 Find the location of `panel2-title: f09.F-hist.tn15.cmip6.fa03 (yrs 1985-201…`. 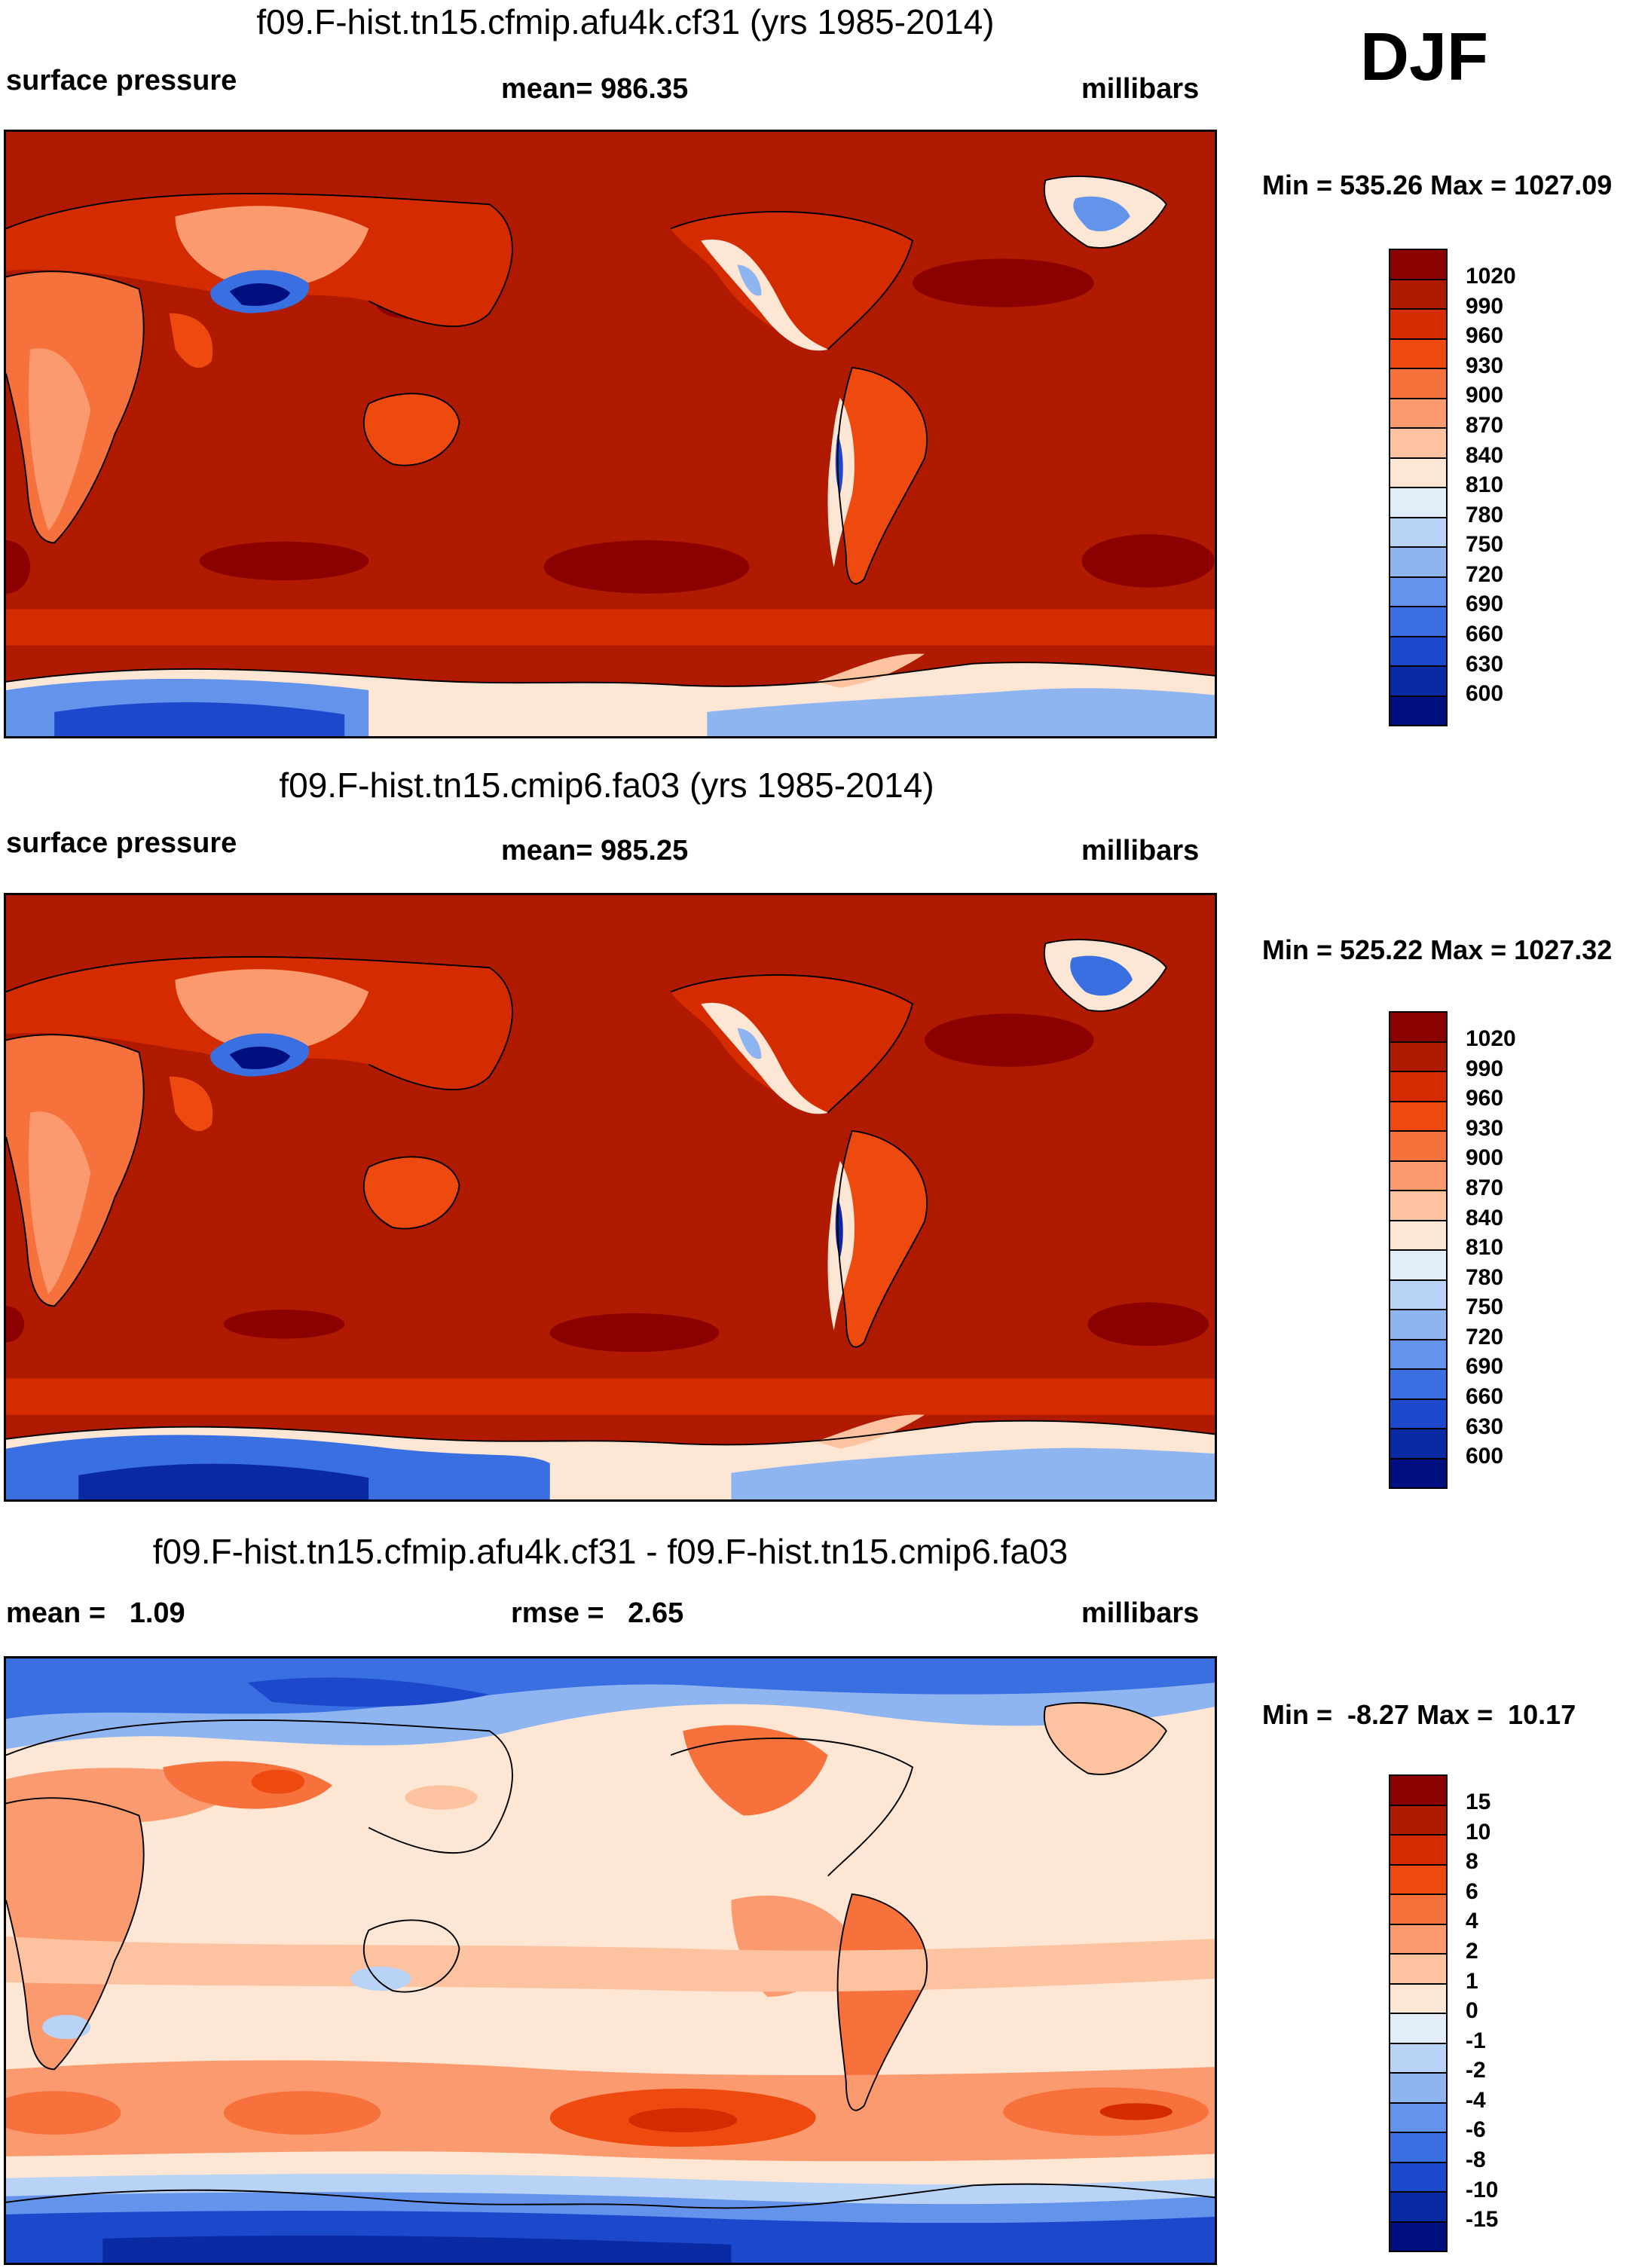

panel2-title: f09.F-hist.tn15.cmip6.fa03 (yrs 1985-201… is located at coordinates (606, 785).